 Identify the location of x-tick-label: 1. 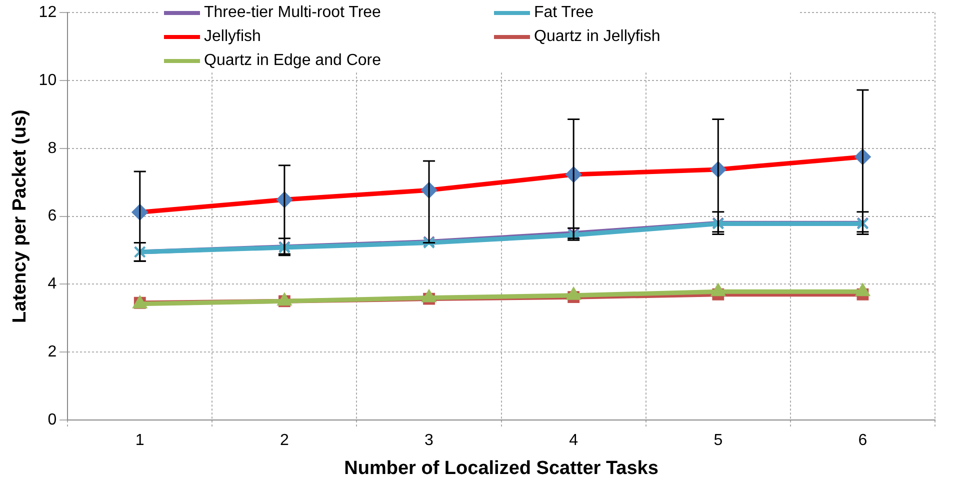
(139, 441).